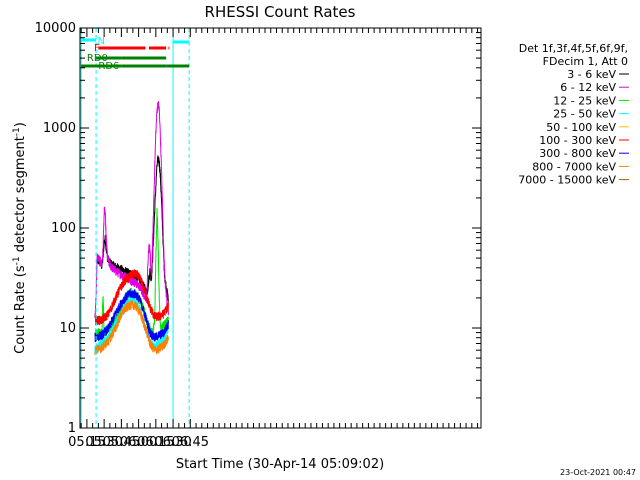 Image resolution: width=640 pixels, height=480 pixels. I want to click on legend-header: Det 1f,3f,4f,5f,6f,9f,, so click(573, 48).